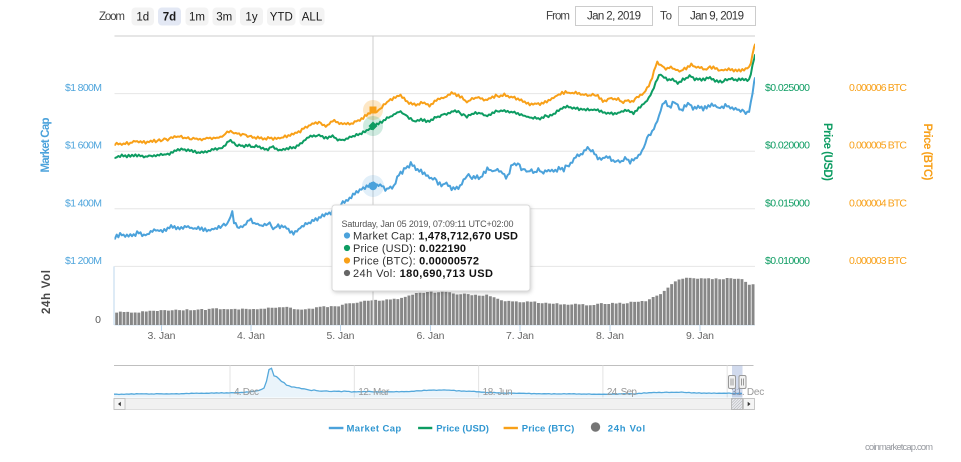 Image resolution: width=961 pixels, height=462 pixels. What do you see at coordinates (251, 18) in the screenshot?
I see `svg-text: 1y` at bounding box center [251, 18].